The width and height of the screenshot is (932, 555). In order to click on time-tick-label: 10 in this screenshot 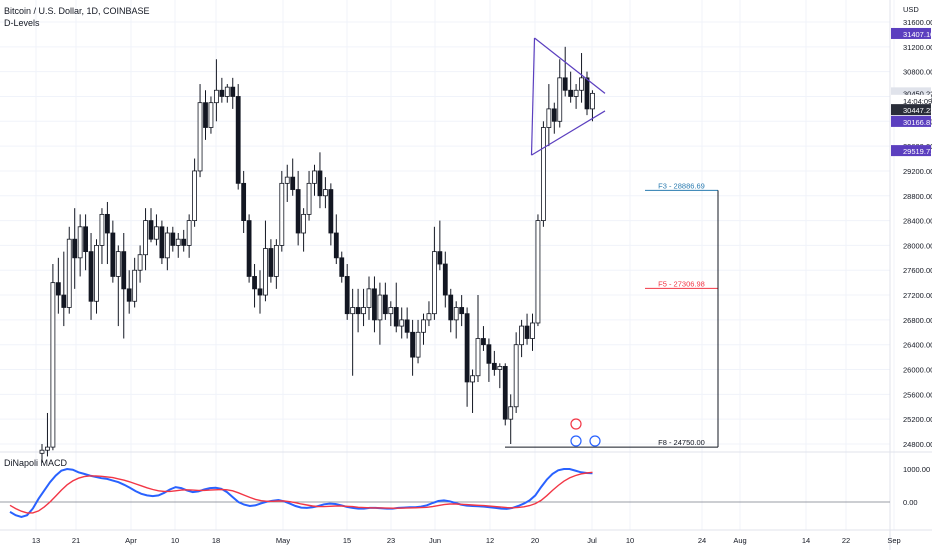, I will do `click(175, 540)`.